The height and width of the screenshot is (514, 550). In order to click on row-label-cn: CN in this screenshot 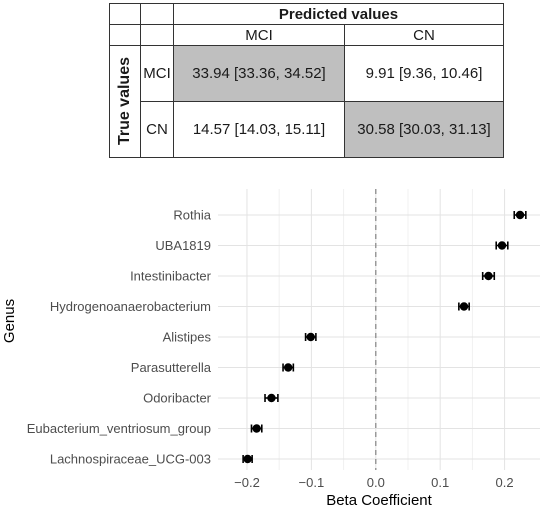, I will do `click(157, 129)`.